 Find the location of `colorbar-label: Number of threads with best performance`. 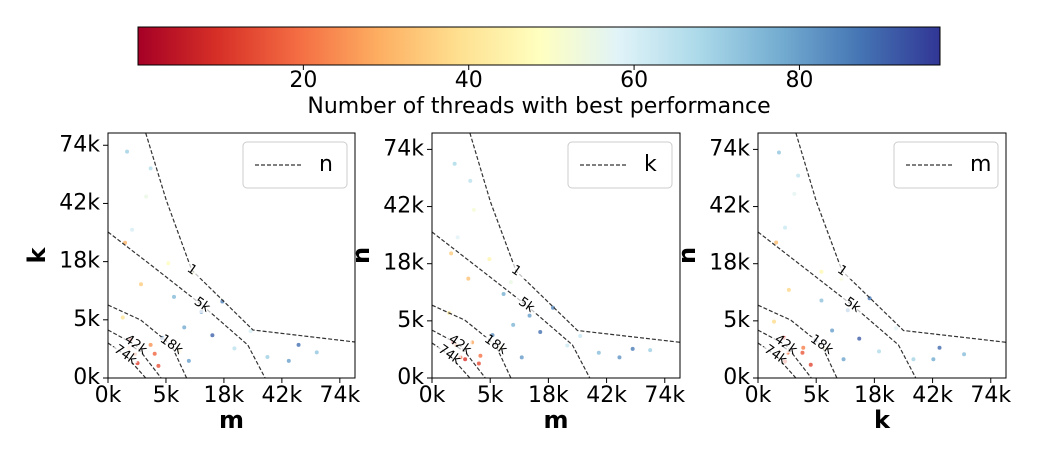

colorbar-label: Number of threads with best performance is located at coordinates (538, 106).